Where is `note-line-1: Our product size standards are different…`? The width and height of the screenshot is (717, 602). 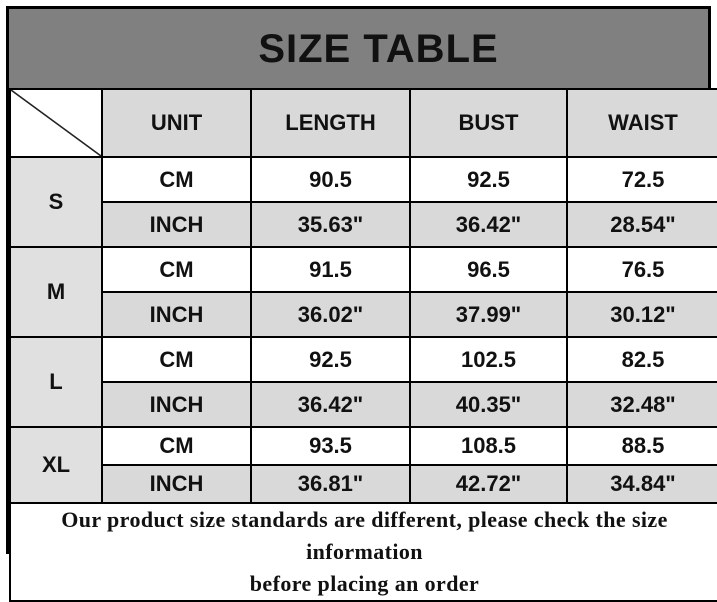 note-line-1: Our product size standards are different… is located at coordinates (364, 535).